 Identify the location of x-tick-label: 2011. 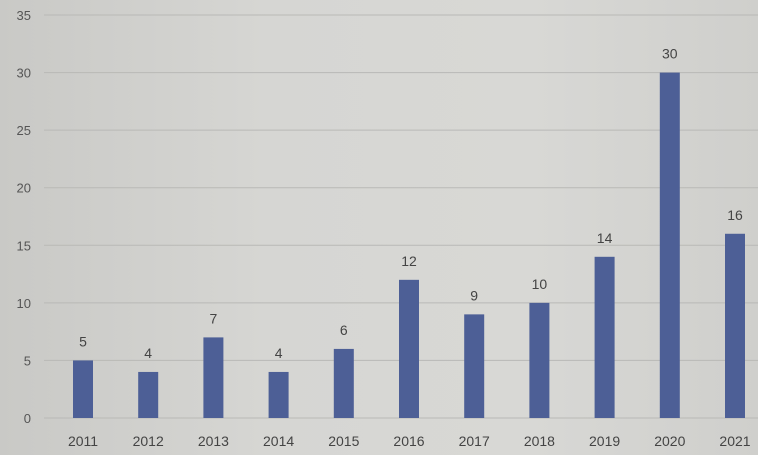
(83, 441).